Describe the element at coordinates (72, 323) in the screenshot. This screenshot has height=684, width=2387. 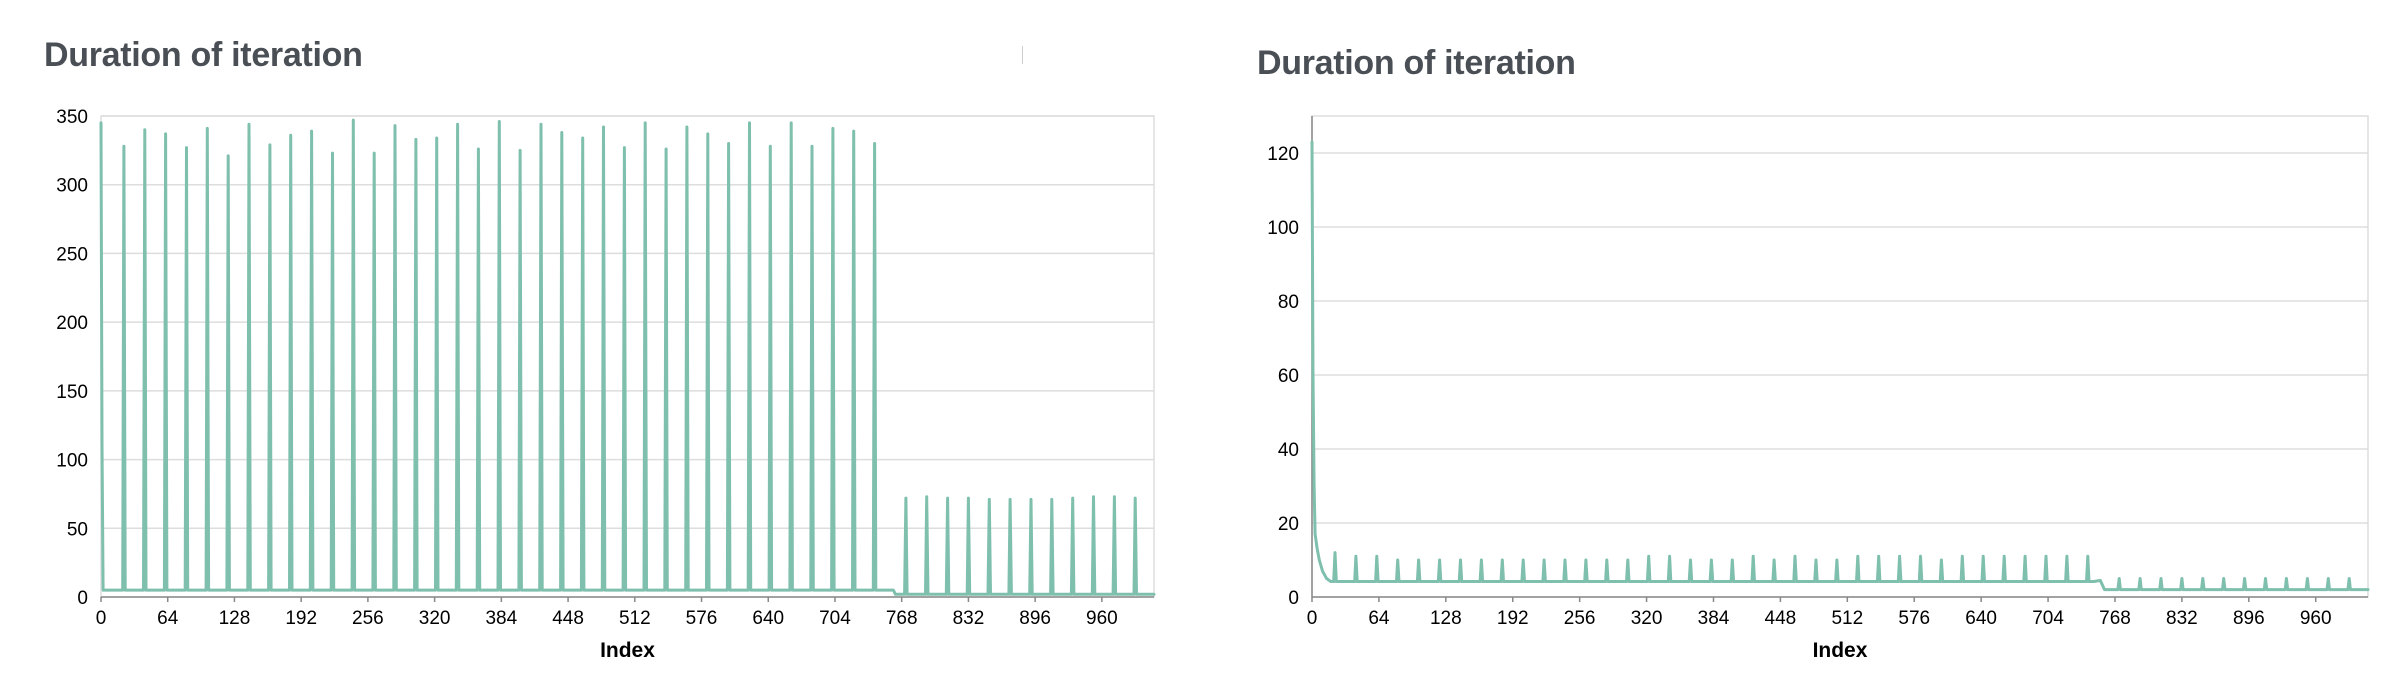
I see `y-tick-label: 200` at that location.